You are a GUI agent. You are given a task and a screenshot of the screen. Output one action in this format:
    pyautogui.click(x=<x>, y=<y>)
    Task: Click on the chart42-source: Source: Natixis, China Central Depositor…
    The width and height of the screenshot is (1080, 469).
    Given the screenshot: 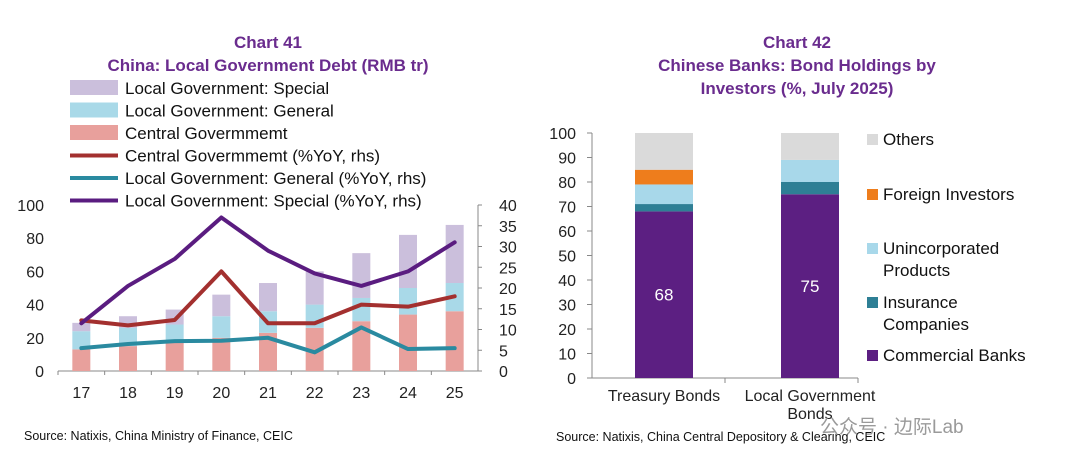 What is the action you would take?
    pyautogui.click(x=720, y=437)
    